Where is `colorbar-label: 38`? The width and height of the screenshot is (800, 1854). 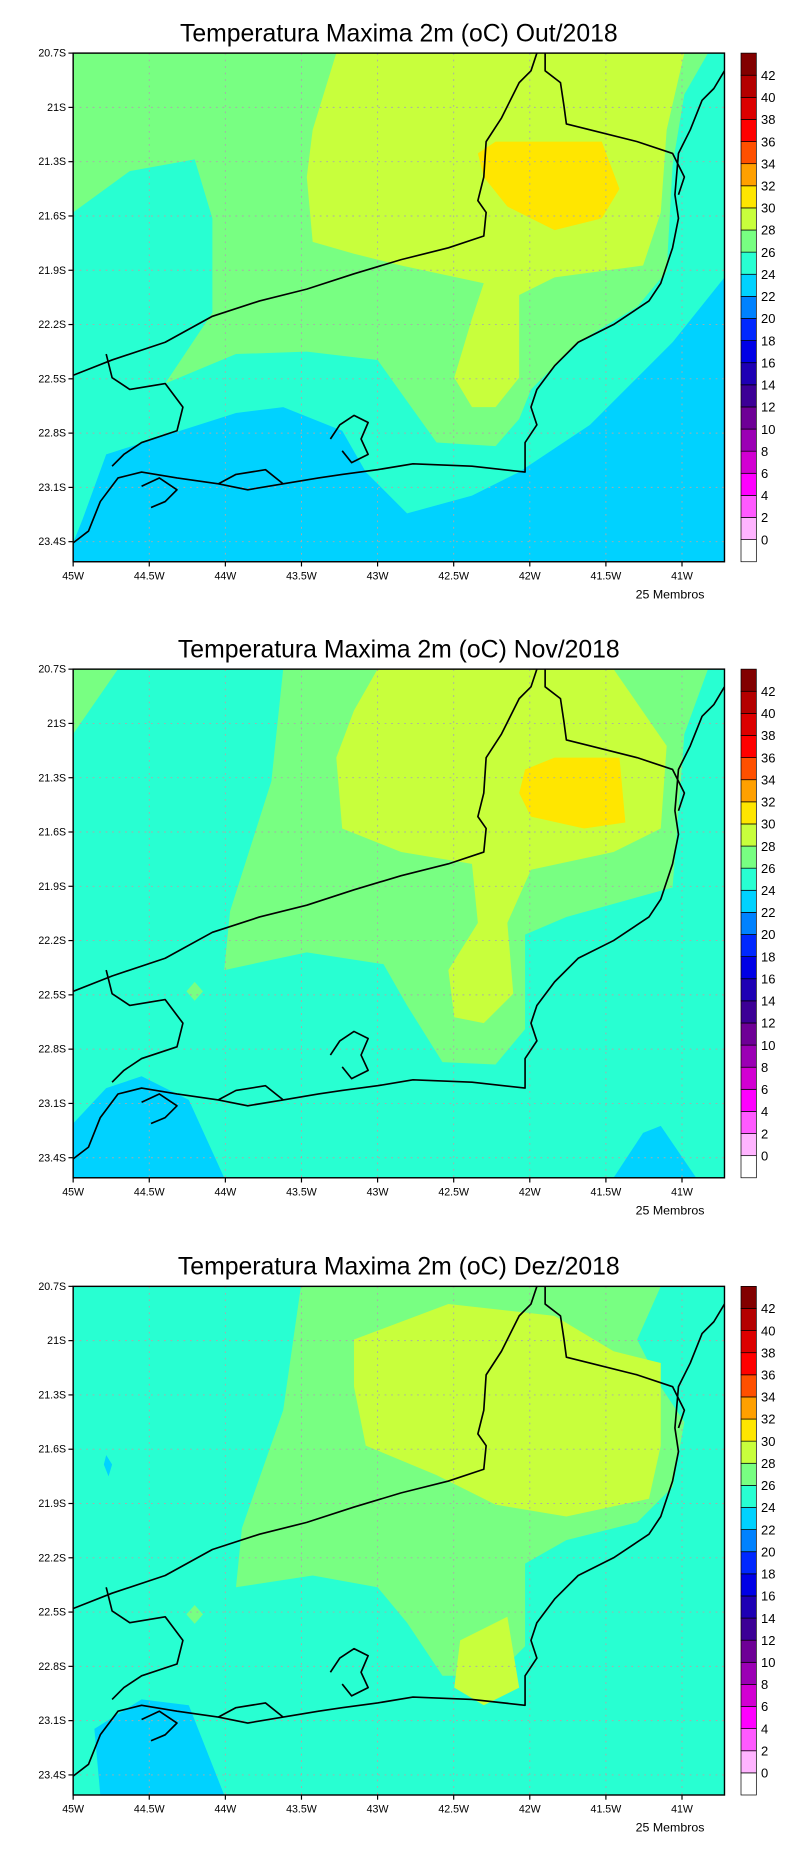 colorbar-label: 38 is located at coordinates (768, 119).